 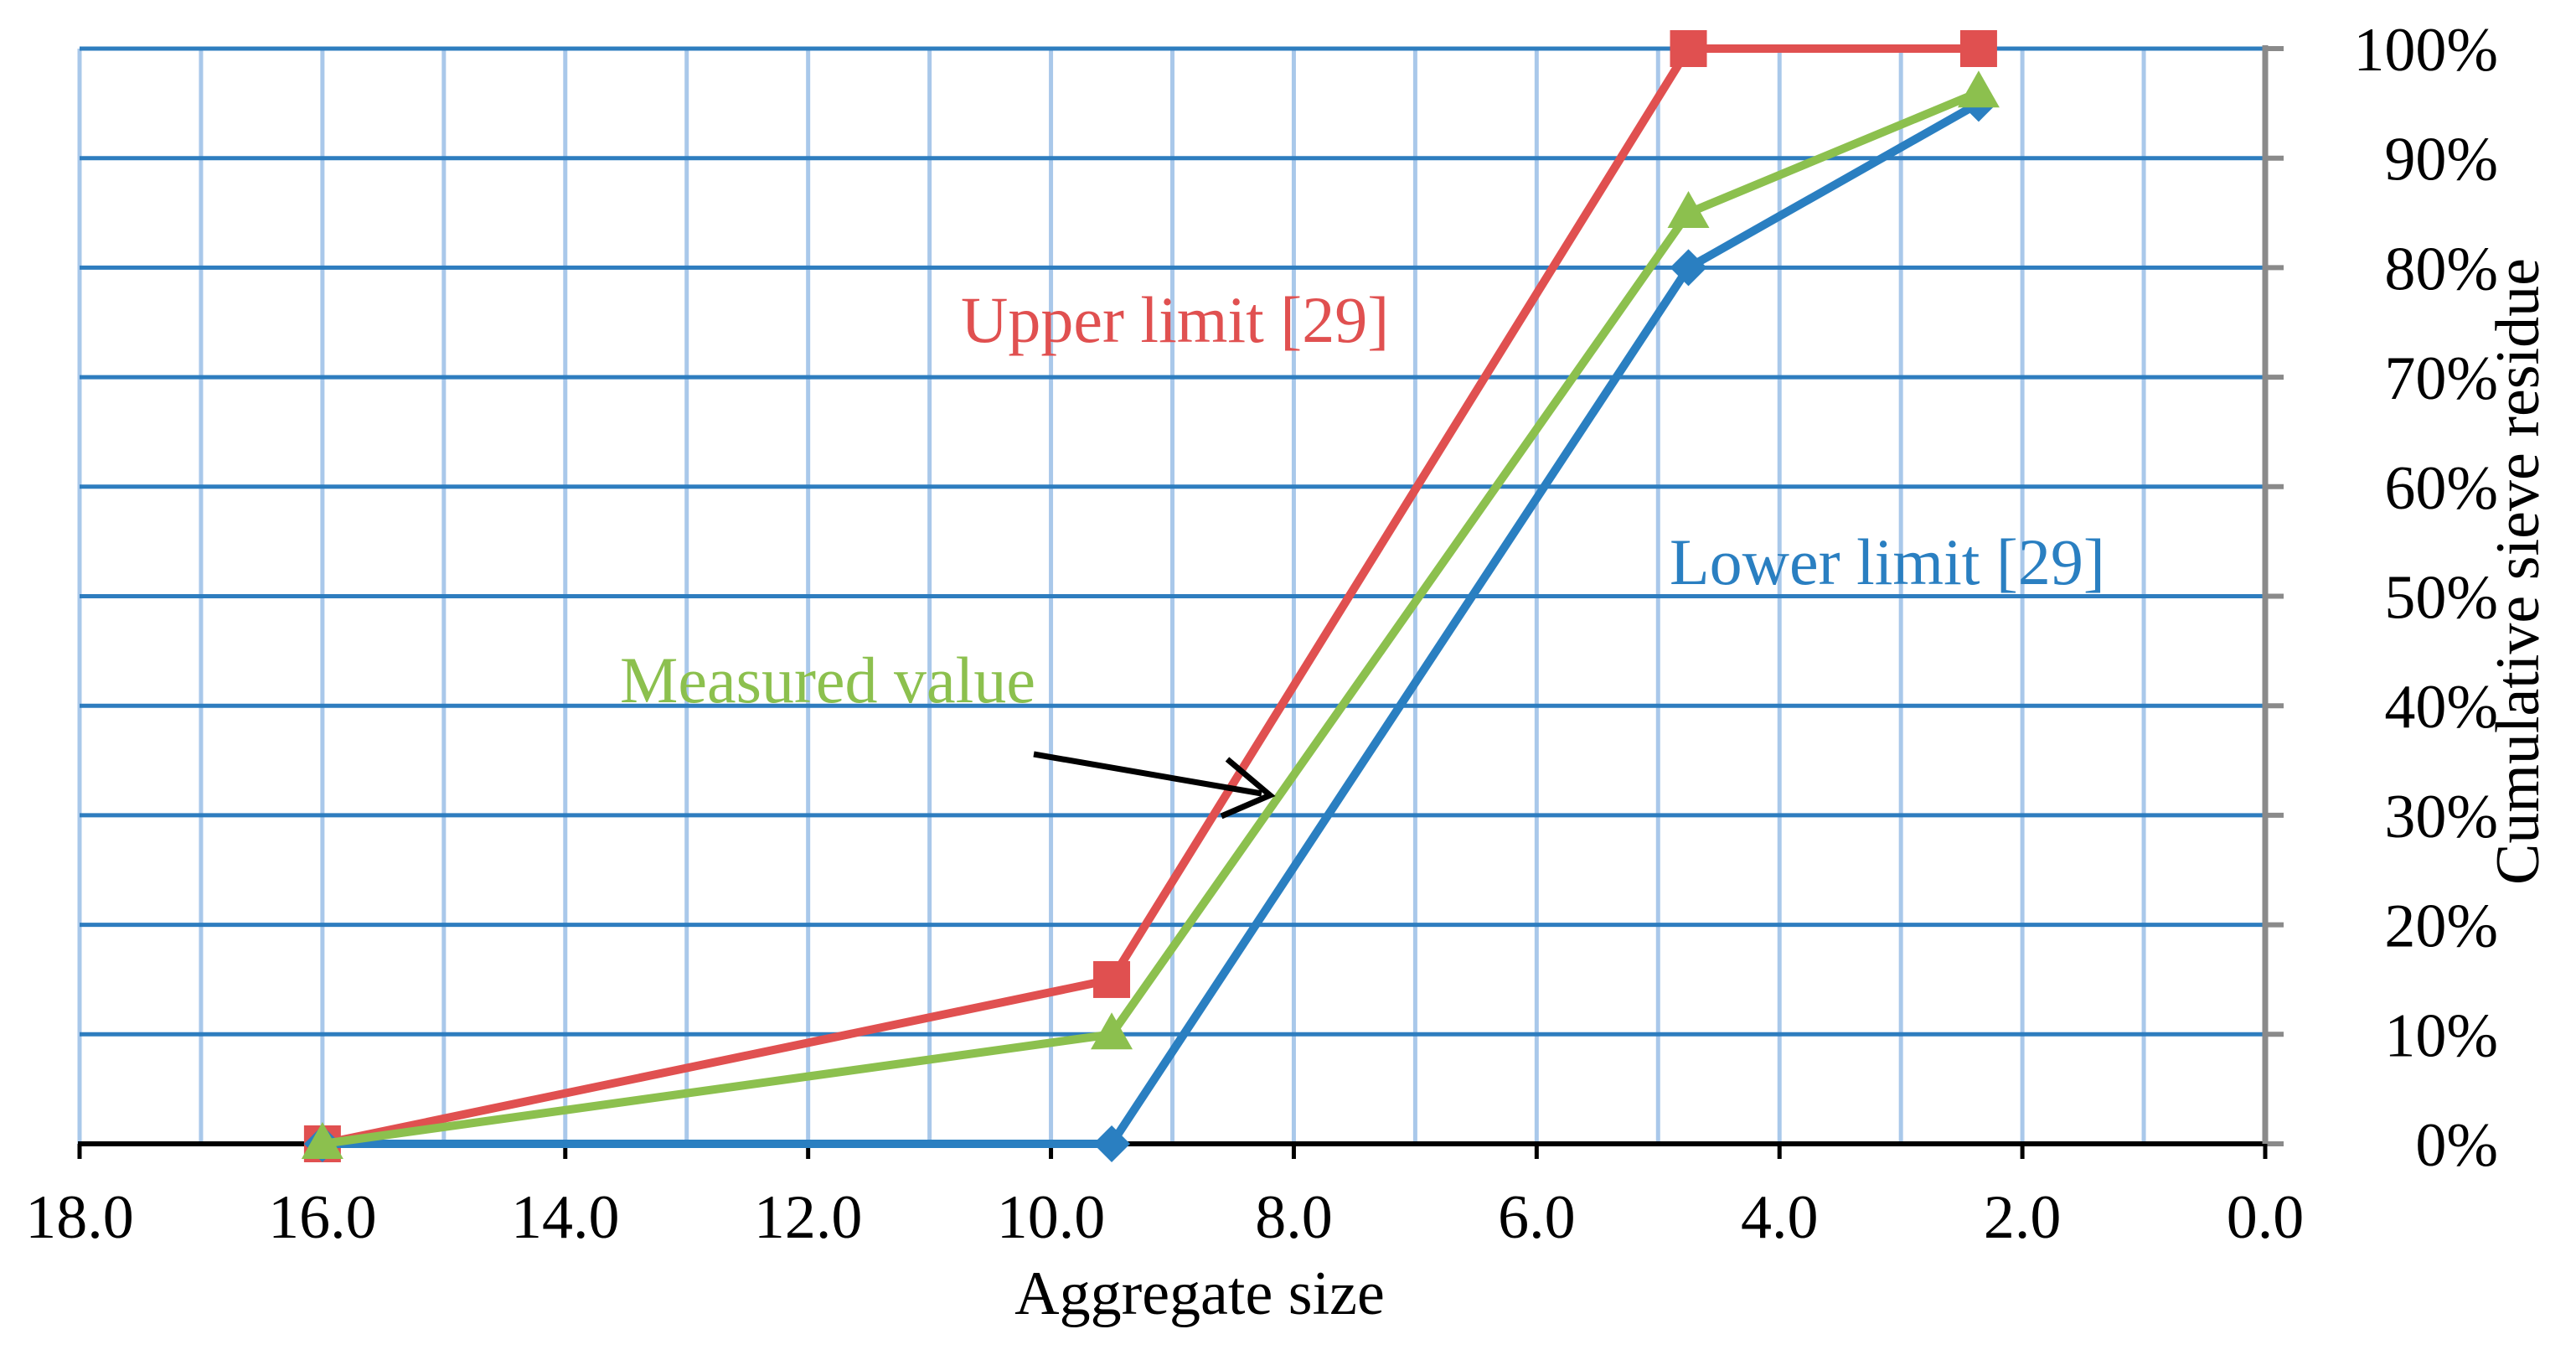 What do you see at coordinates (1051, 1217) in the screenshot?
I see `x-tick-label: 10.0` at bounding box center [1051, 1217].